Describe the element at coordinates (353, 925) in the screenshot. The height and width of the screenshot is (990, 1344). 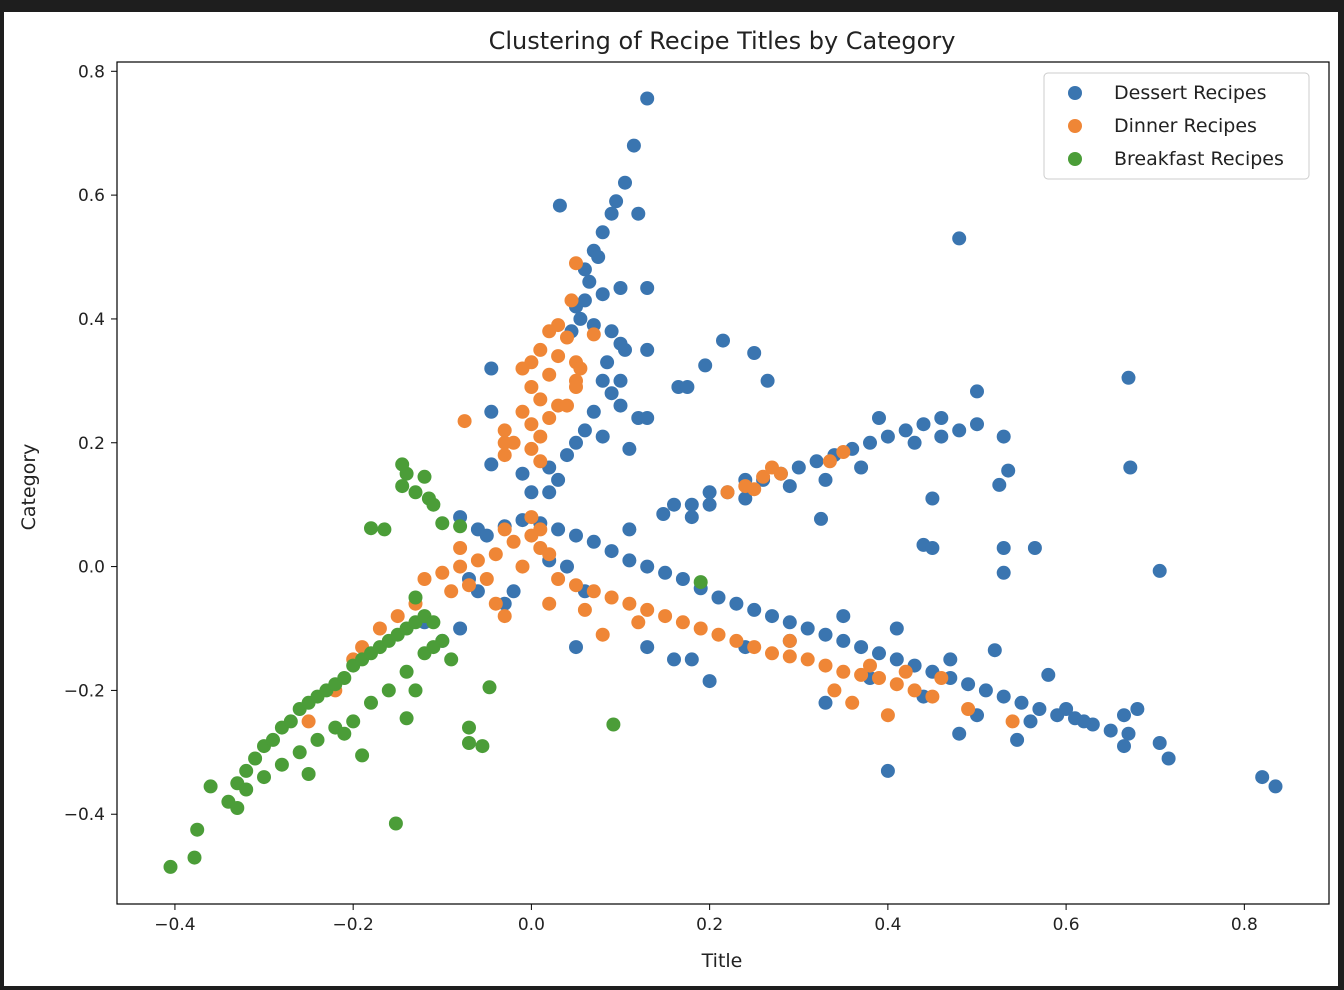
I see `x-tick-label-1: −0.2` at that location.